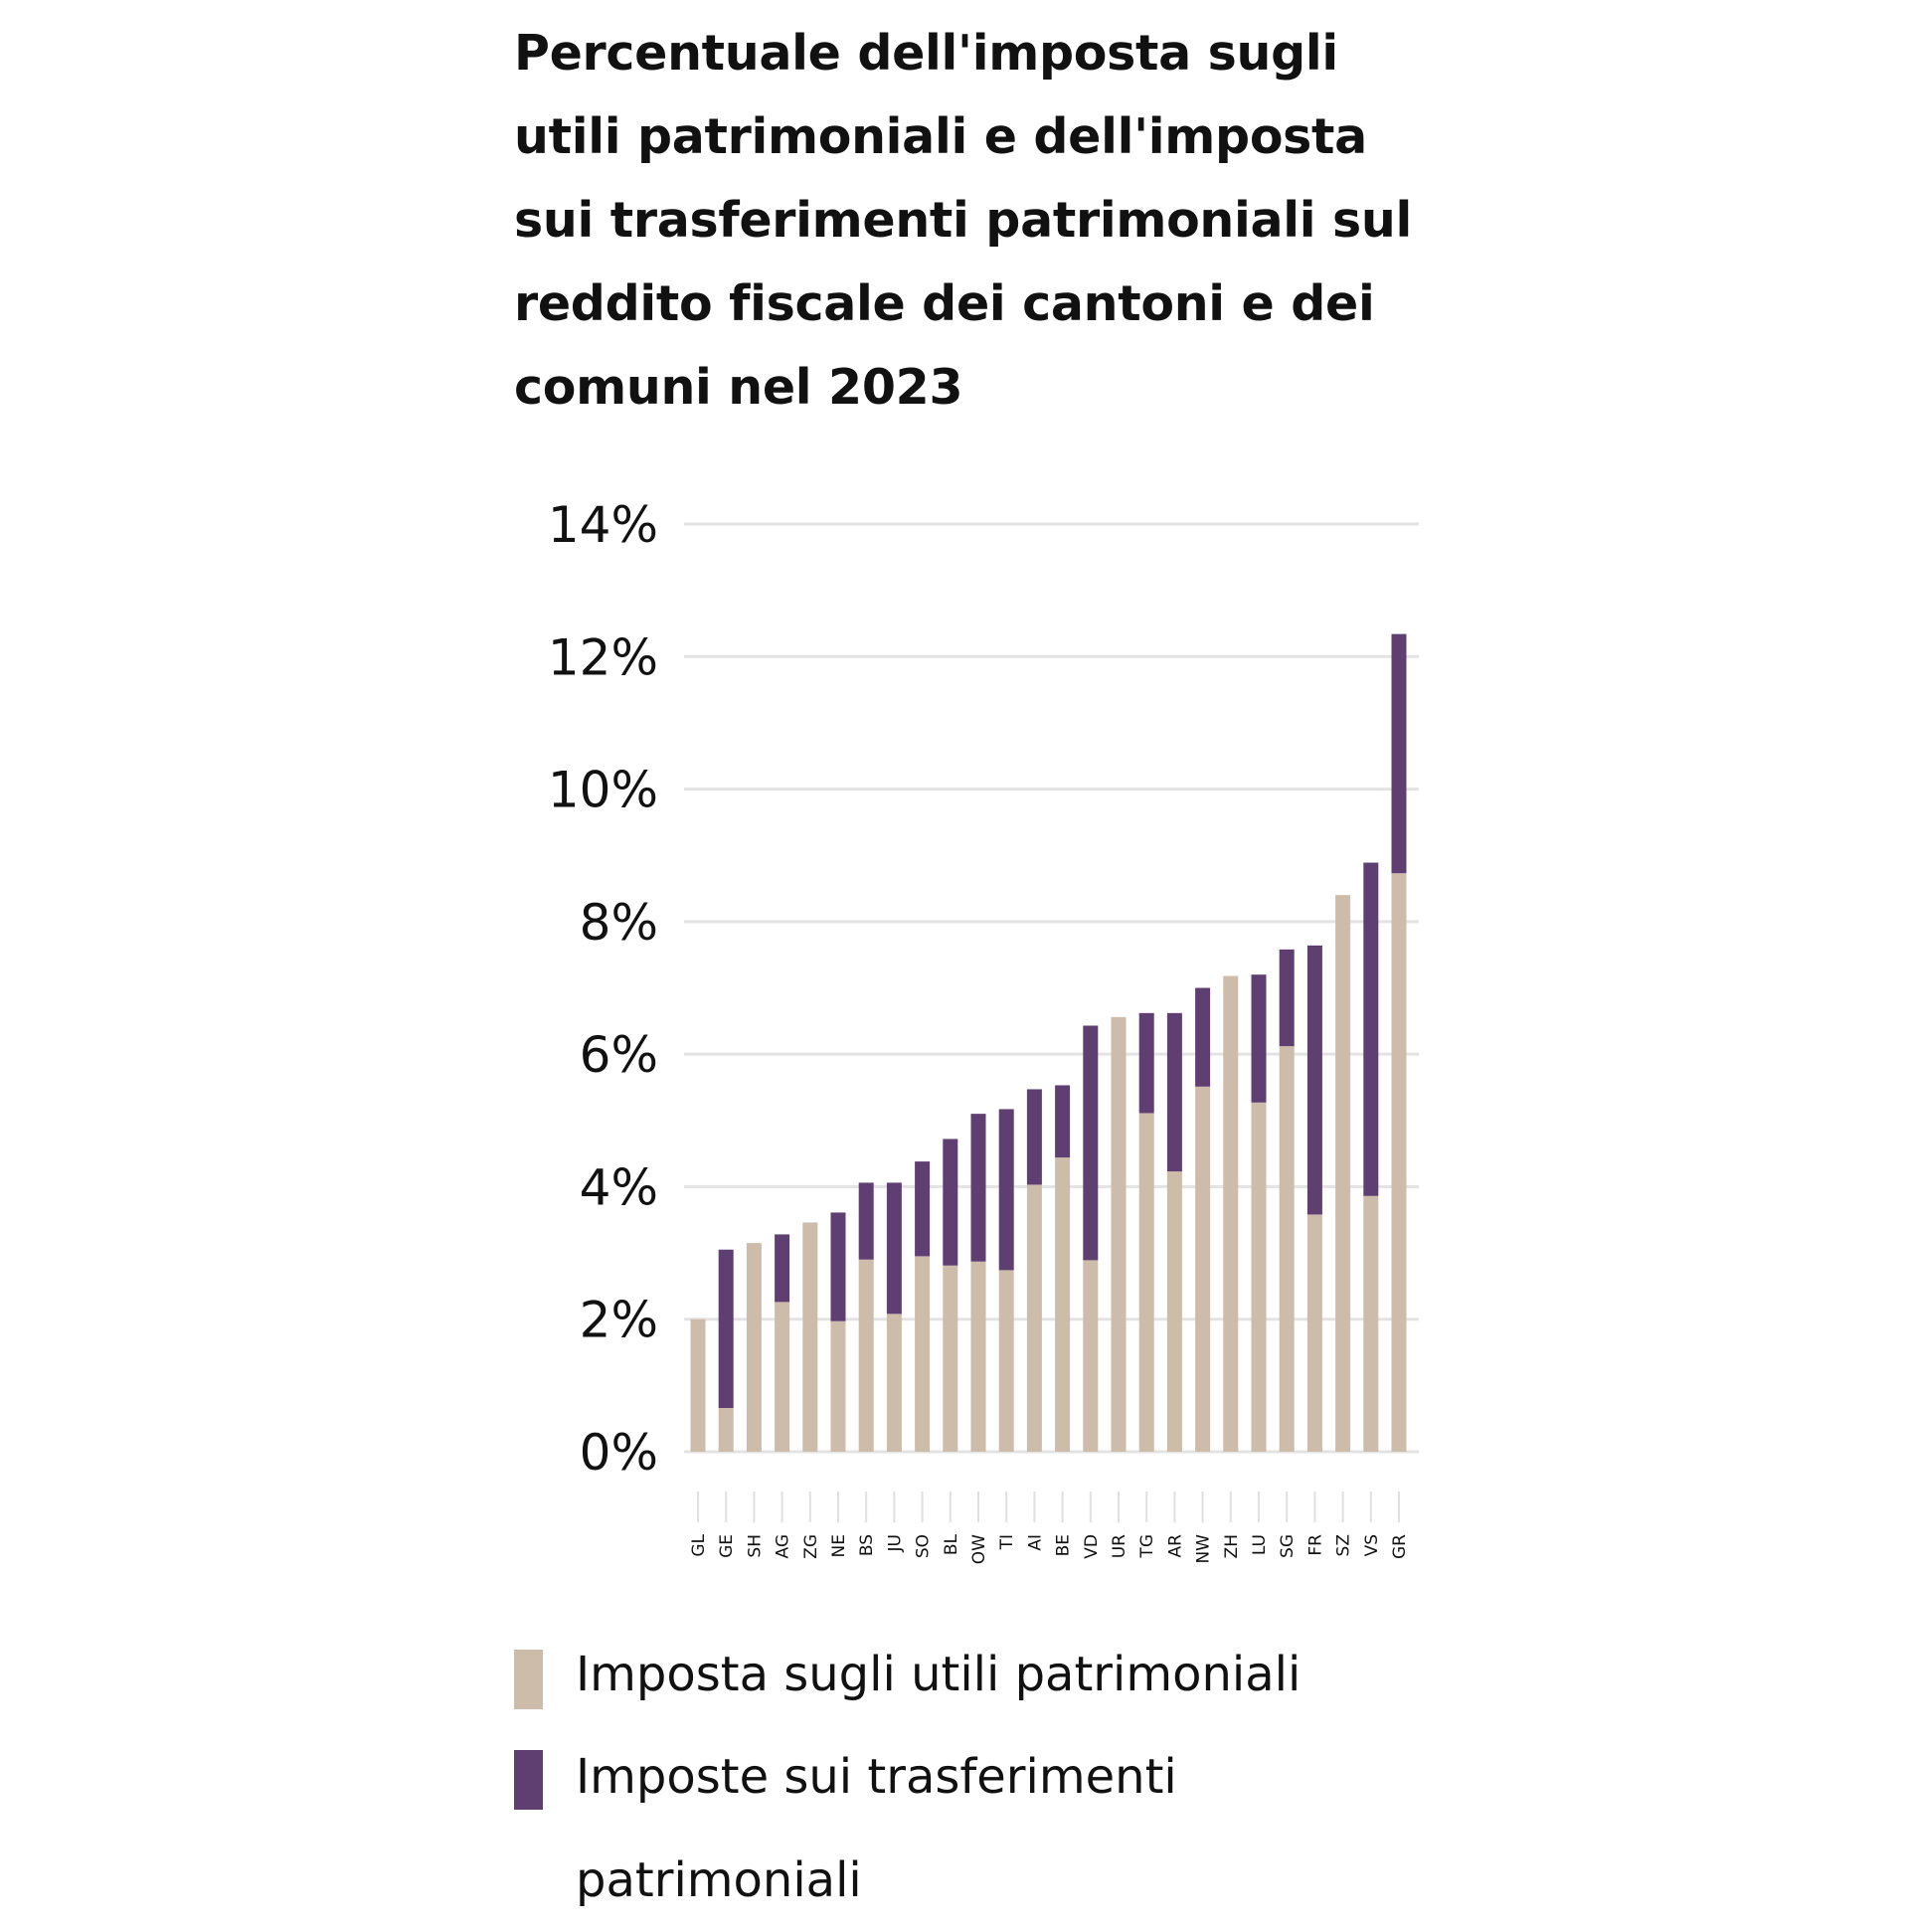 The width and height of the screenshot is (1909, 1932). I want to click on bar-transfer-tax-lu, so click(1259, 1038).